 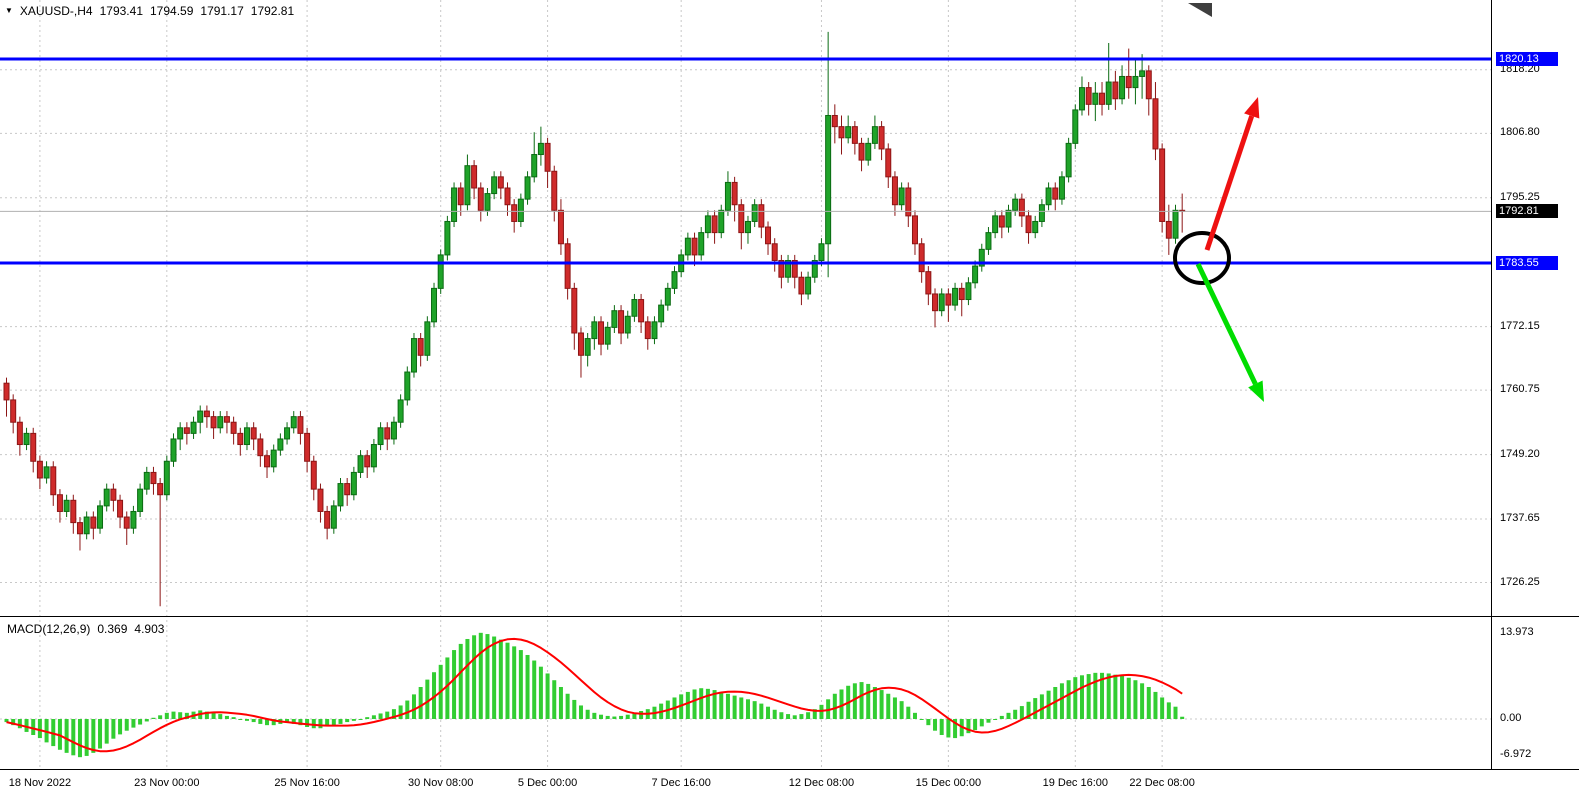 I want to click on bullish-arrow, so click(x=1229, y=183).